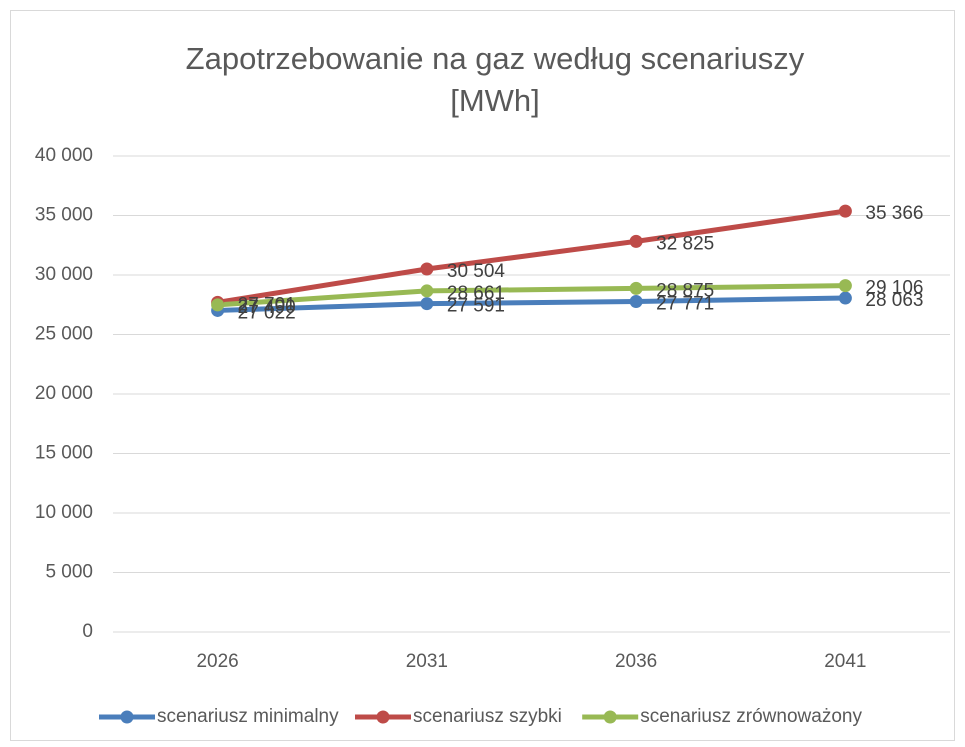  What do you see at coordinates (64, 453) in the screenshot?
I see `y-tick-label: 15 000` at bounding box center [64, 453].